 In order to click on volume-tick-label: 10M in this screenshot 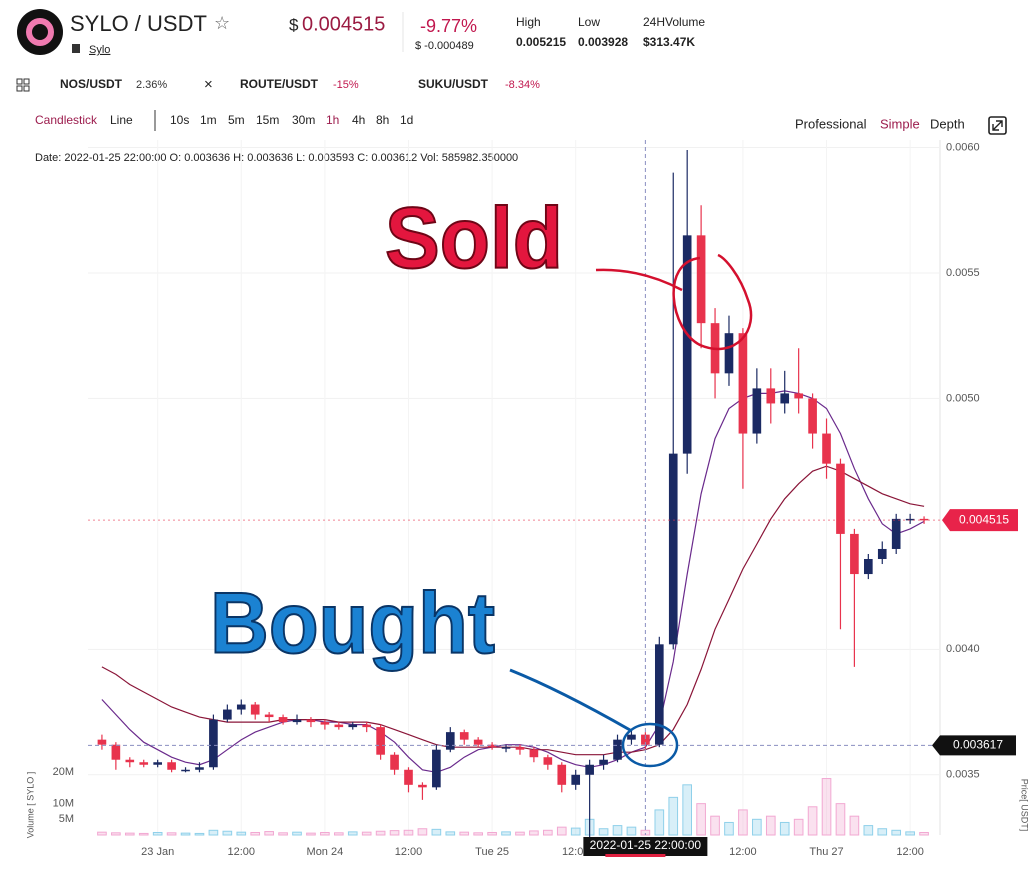, I will do `click(63, 804)`.